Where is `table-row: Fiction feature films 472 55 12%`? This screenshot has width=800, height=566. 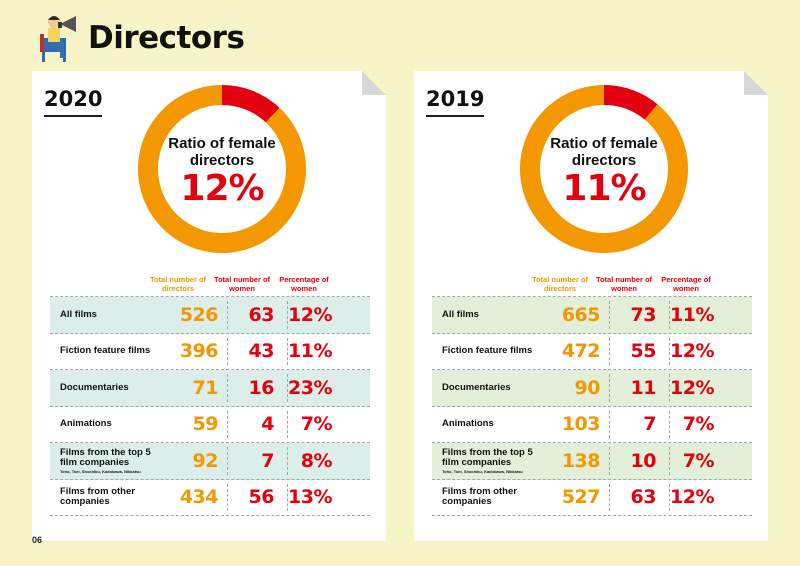
table-row: Fiction feature films 472 55 12% is located at coordinates (592, 352).